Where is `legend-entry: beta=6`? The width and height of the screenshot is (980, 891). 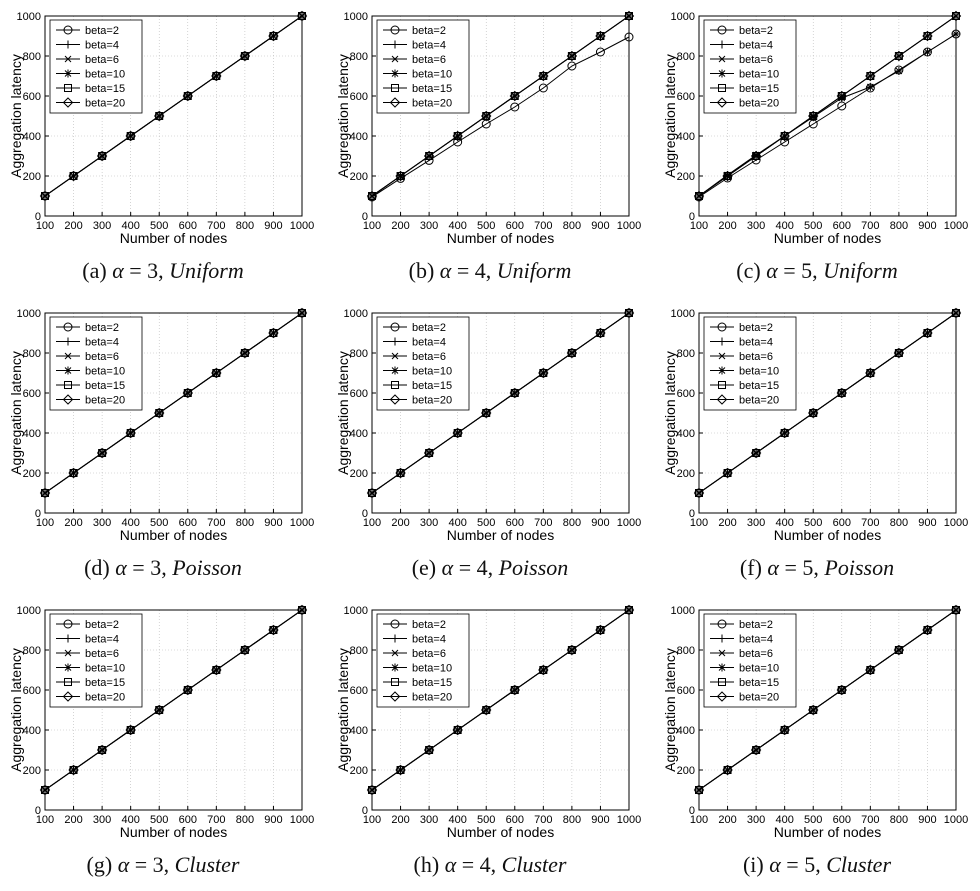 legend-entry: beta=6 is located at coordinates (741, 357).